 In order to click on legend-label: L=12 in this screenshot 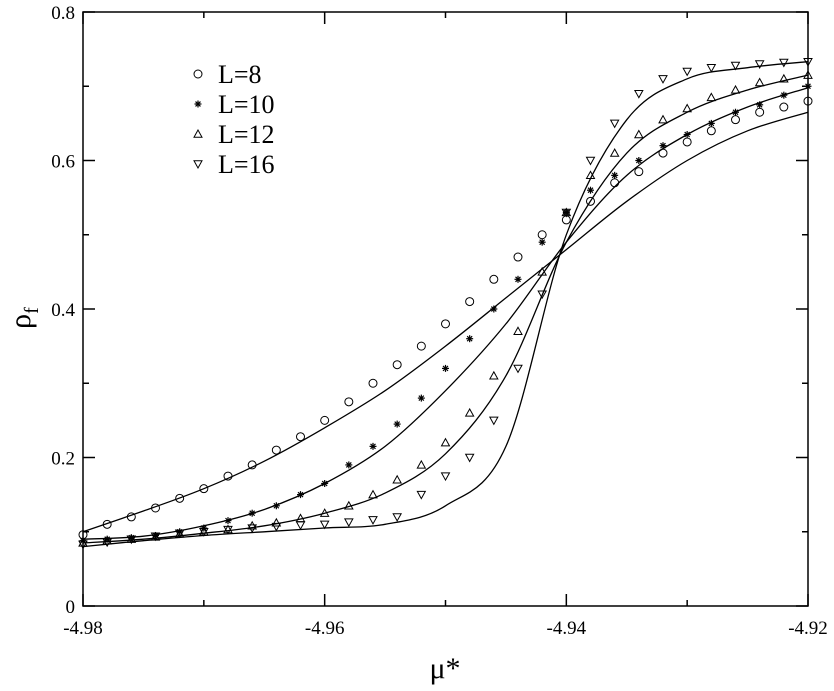, I will do `click(246, 134)`.